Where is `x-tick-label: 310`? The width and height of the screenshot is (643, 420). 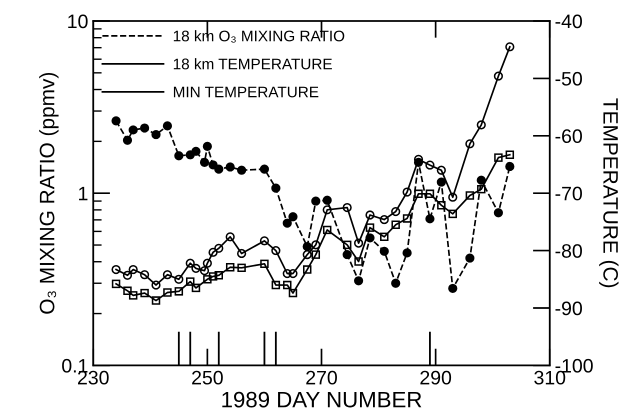
x-tick-label: 310 is located at coordinates (550, 377).